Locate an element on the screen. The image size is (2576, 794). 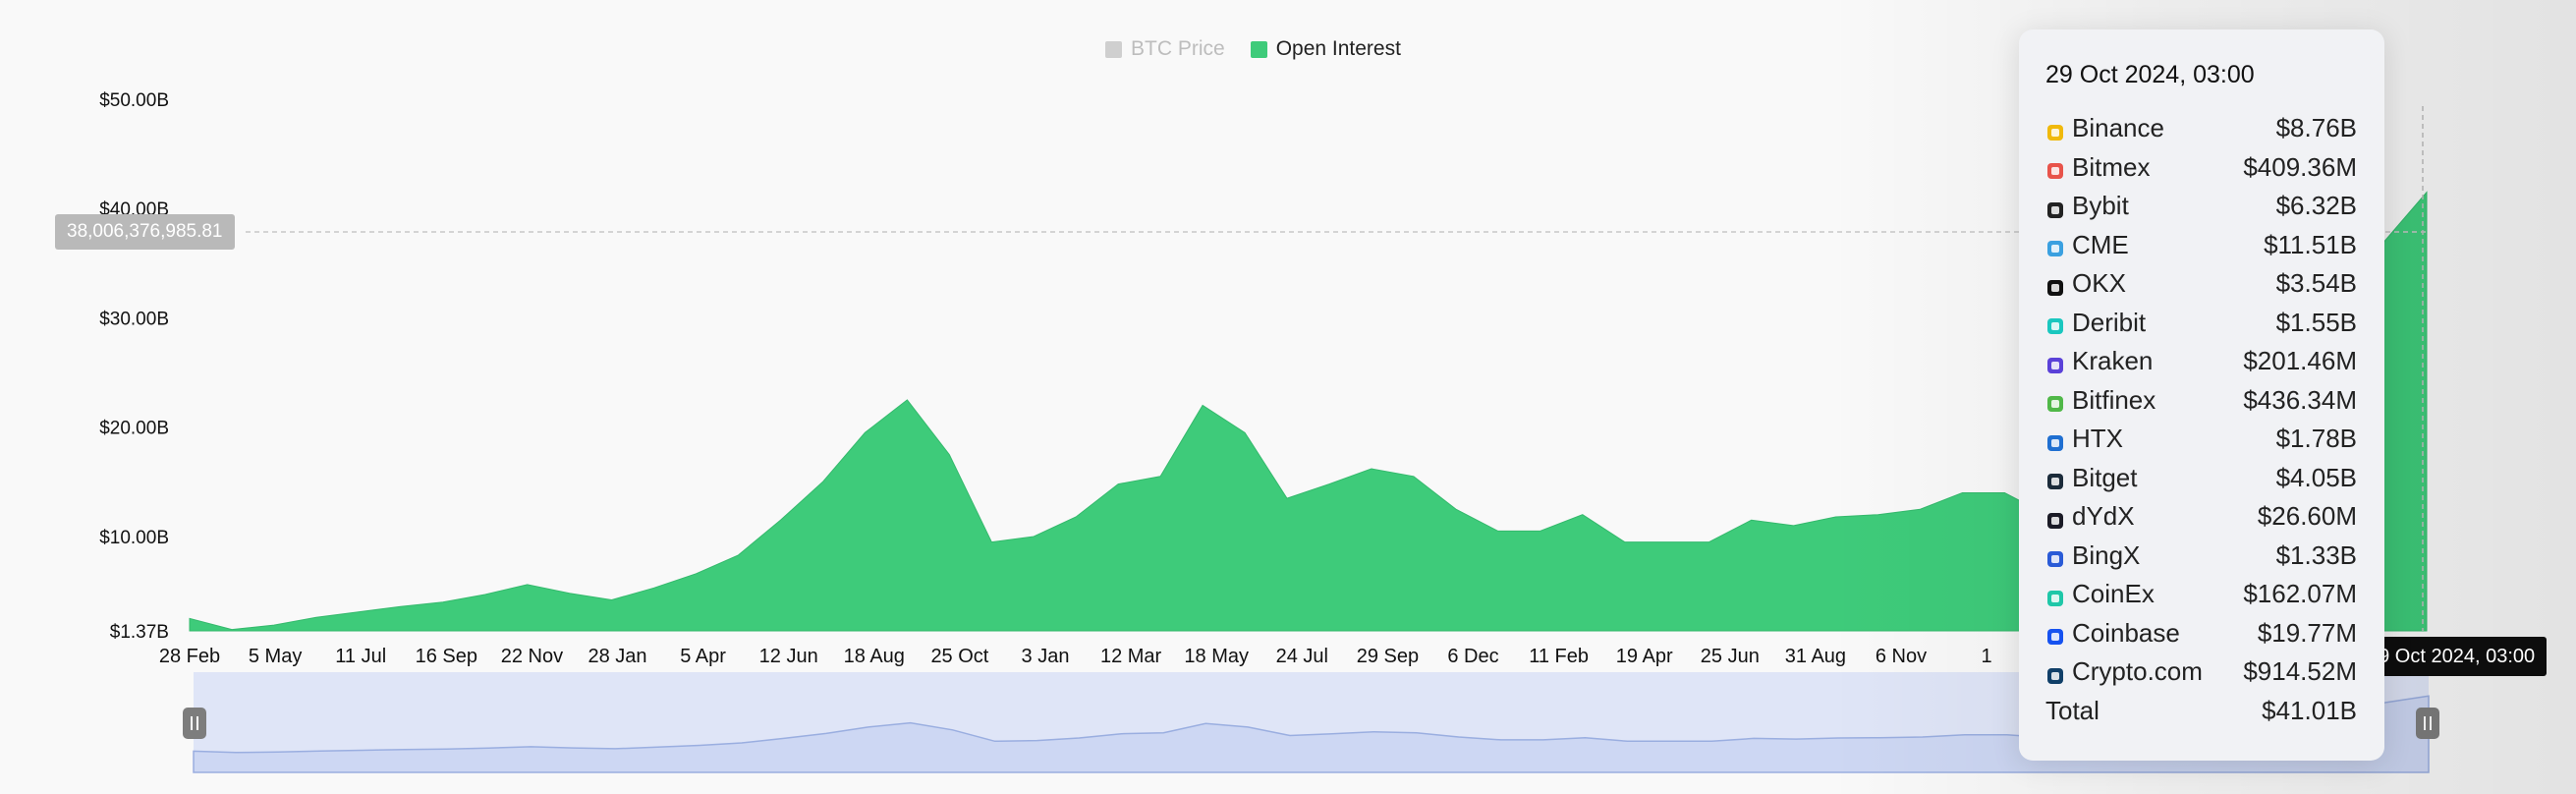
legend-swatch-btc-price is located at coordinates (1113, 49).